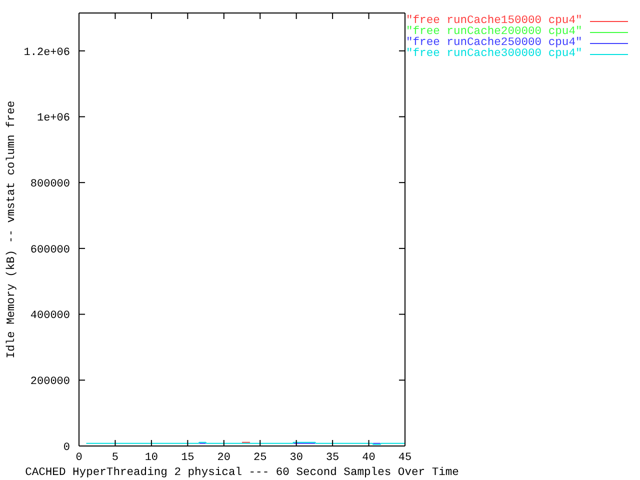  What do you see at coordinates (151, 458) in the screenshot?
I see `x-tick-label: 10` at bounding box center [151, 458].